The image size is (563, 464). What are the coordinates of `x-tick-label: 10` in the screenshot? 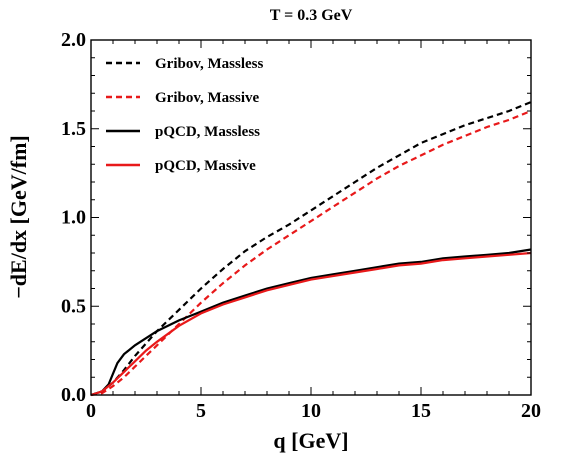 It's located at (311, 411).